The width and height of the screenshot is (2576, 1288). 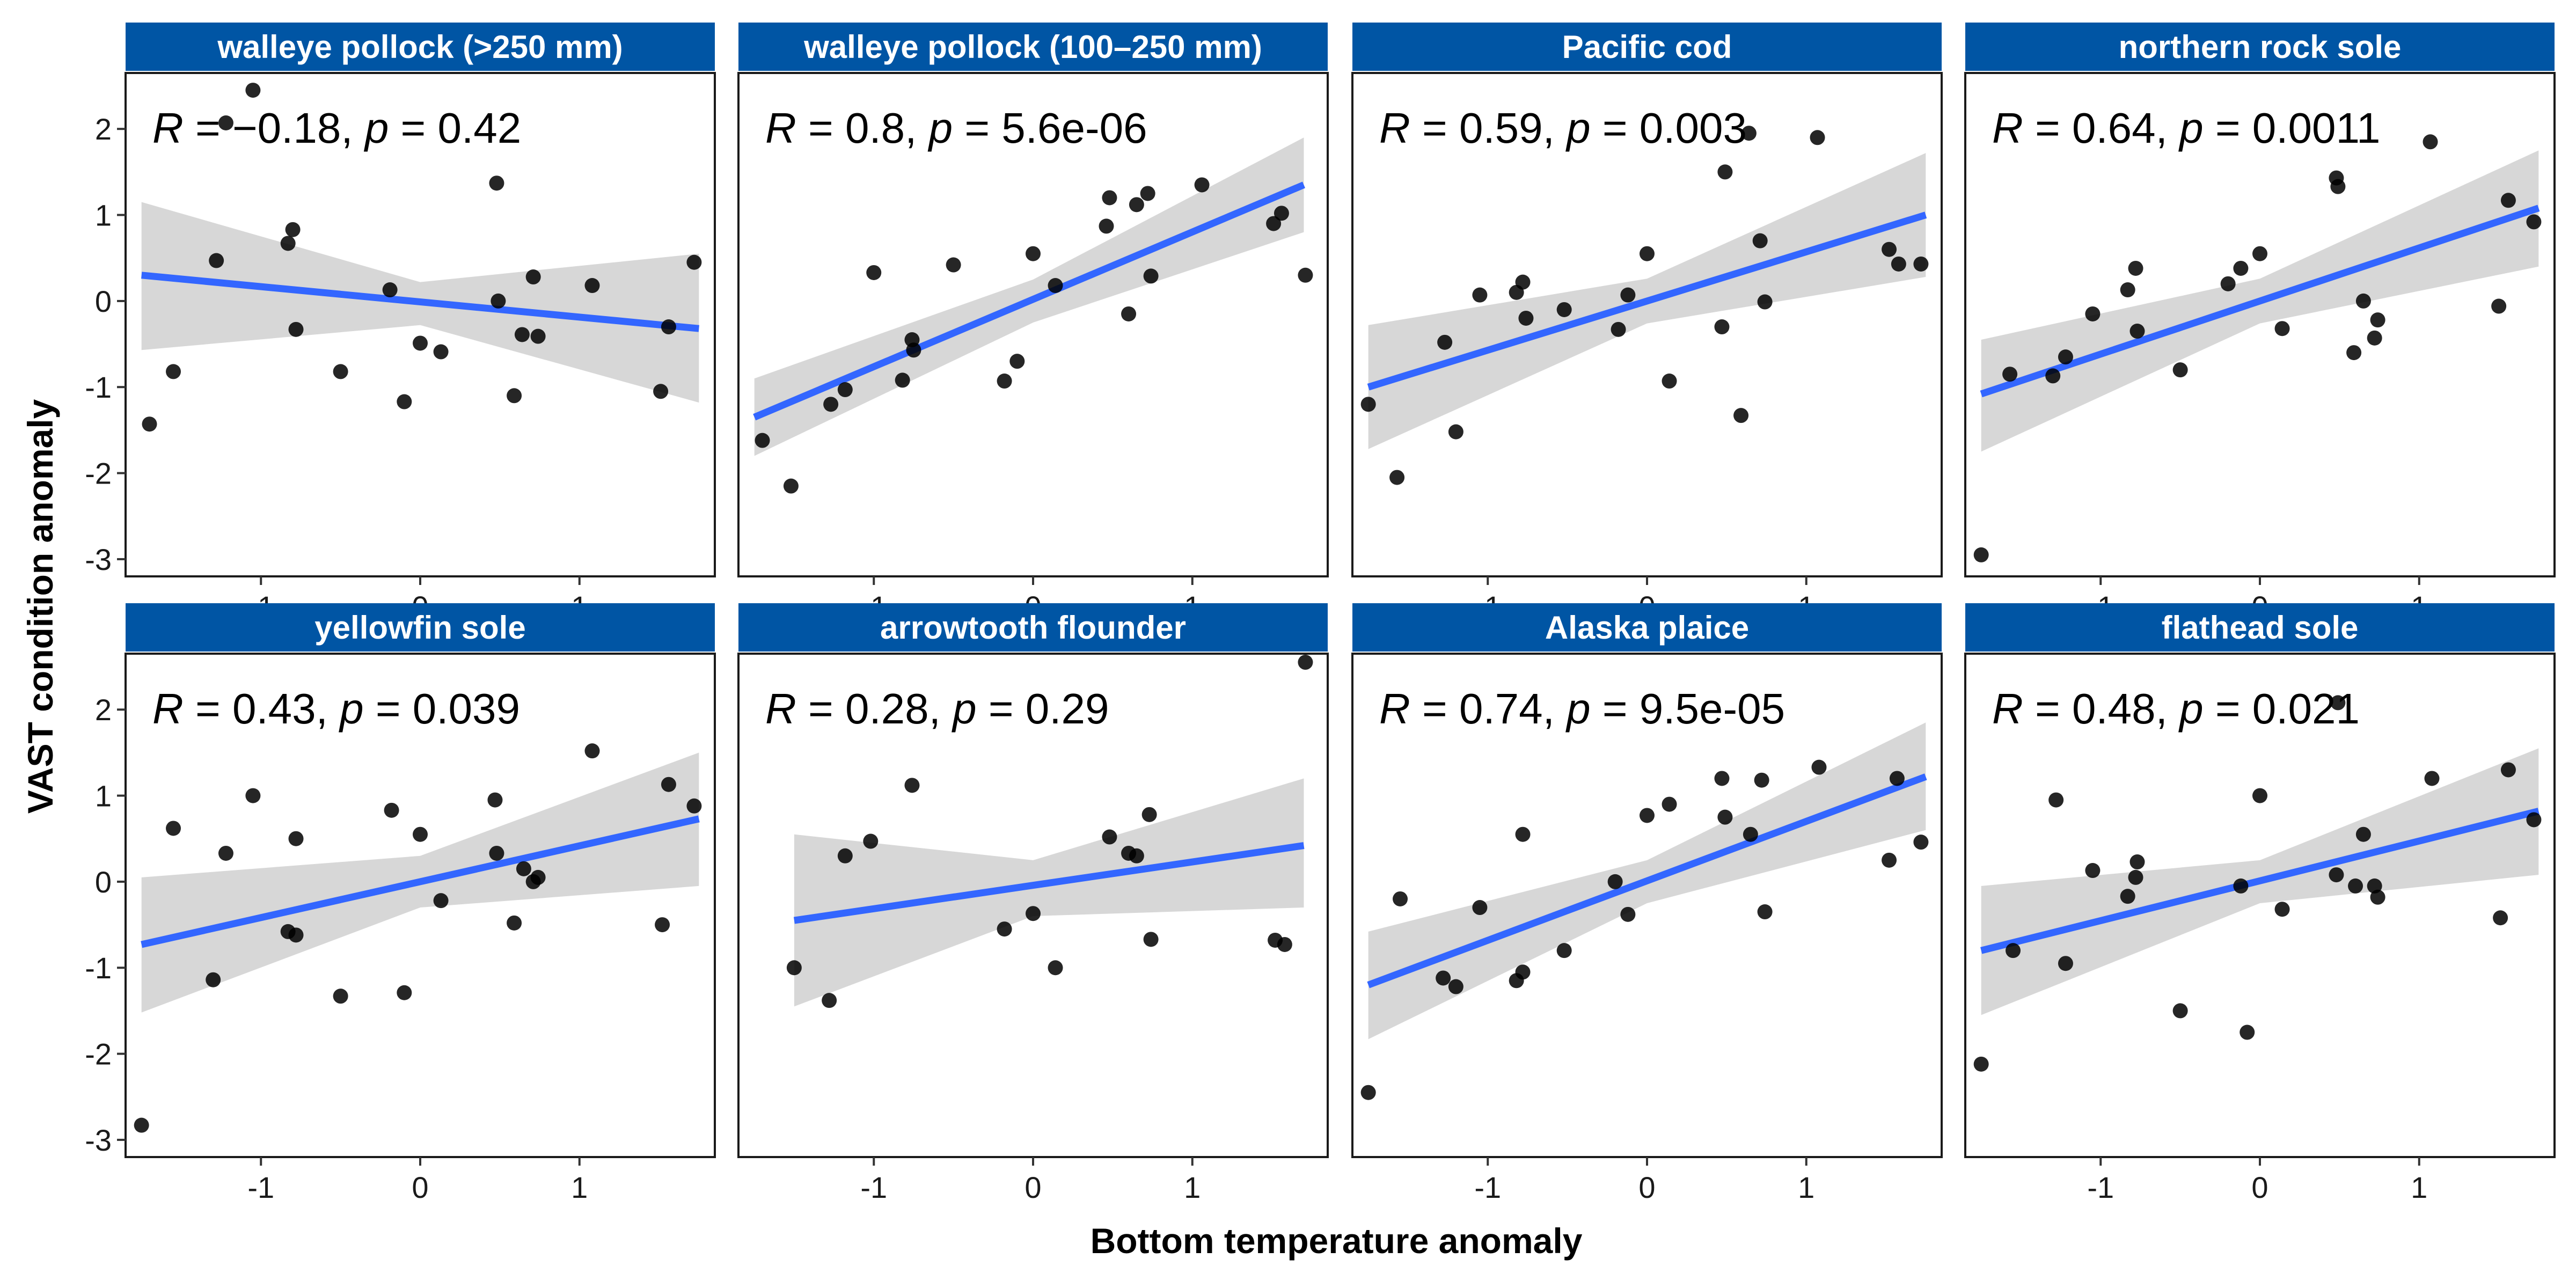 I want to click on annotation-p-text: = 0.29, so click(x=1043, y=709).